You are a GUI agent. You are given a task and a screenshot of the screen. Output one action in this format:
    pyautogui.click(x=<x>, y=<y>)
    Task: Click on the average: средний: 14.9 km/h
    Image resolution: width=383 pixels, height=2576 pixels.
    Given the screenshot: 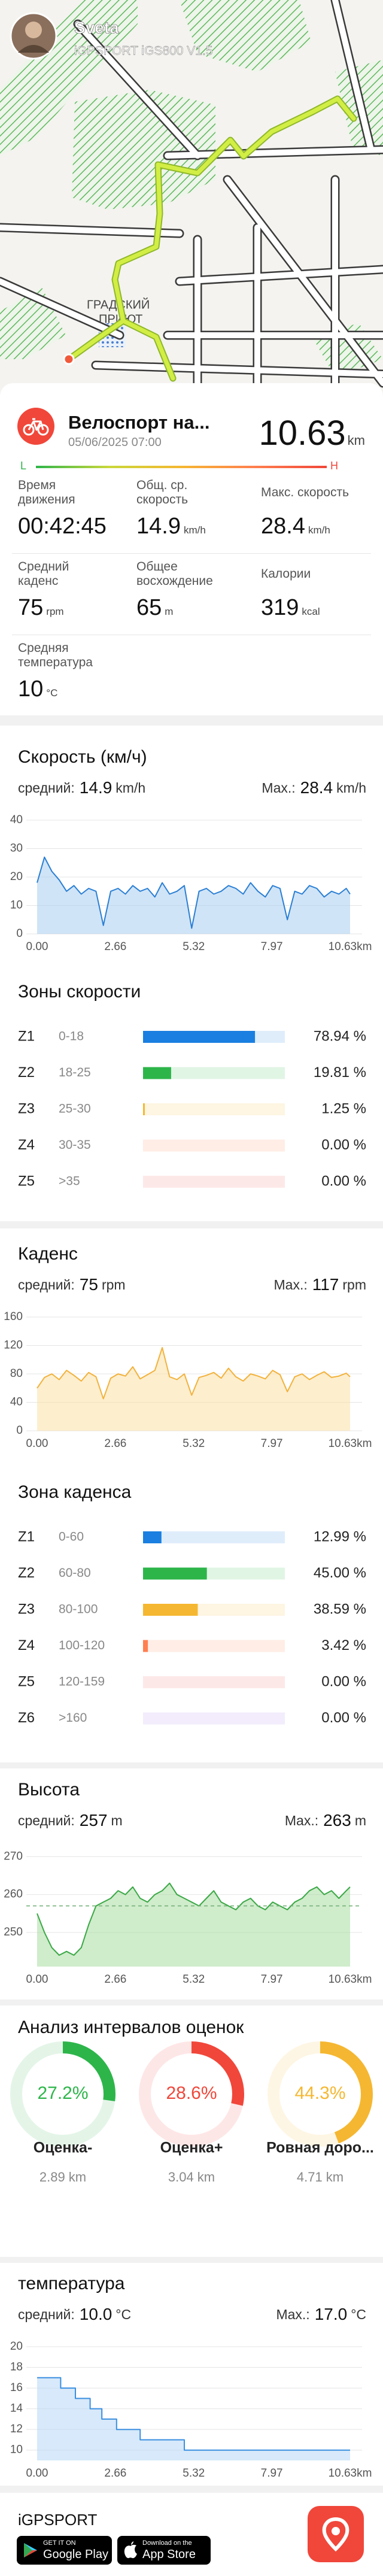 What is the action you would take?
    pyautogui.click(x=81, y=787)
    